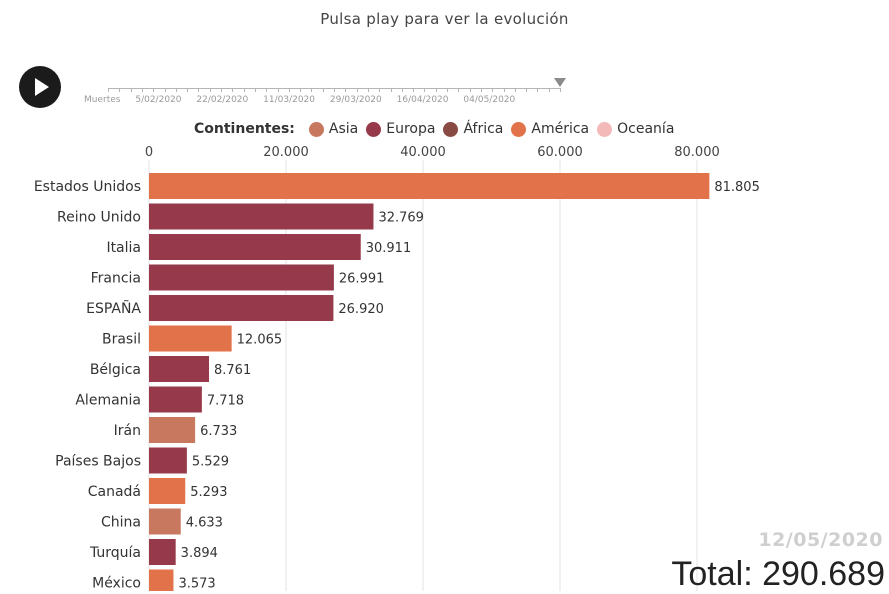  What do you see at coordinates (244, 129) in the screenshot?
I see `legend-title: Continentes:` at bounding box center [244, 129].